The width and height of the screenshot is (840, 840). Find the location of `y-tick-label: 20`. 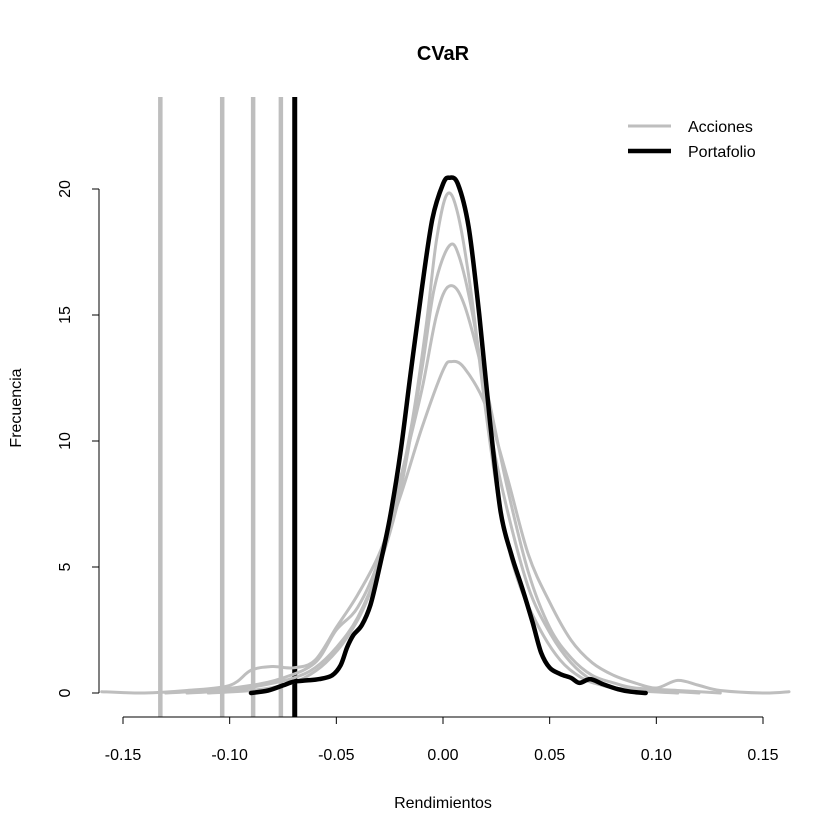

y-tick-label: 20 is located at coordinates (65, 189).